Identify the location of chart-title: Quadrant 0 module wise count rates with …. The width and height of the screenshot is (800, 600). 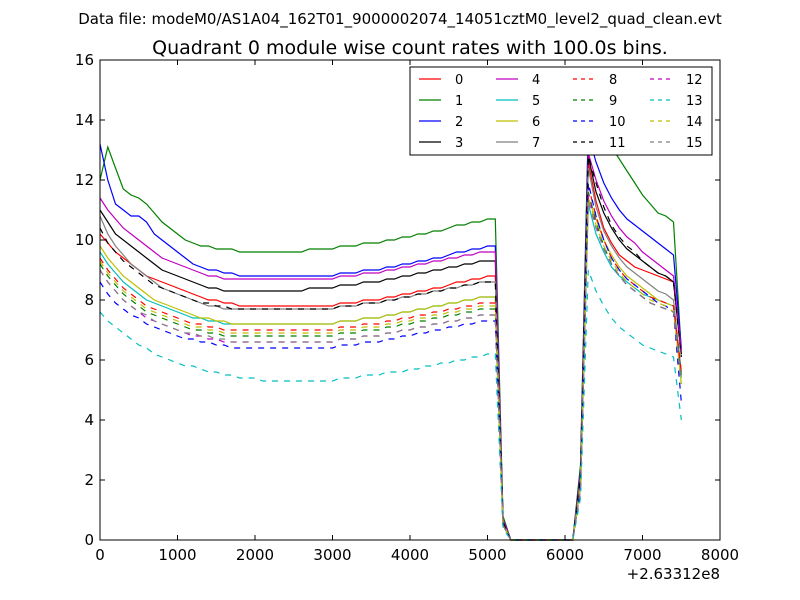
(410, 48).